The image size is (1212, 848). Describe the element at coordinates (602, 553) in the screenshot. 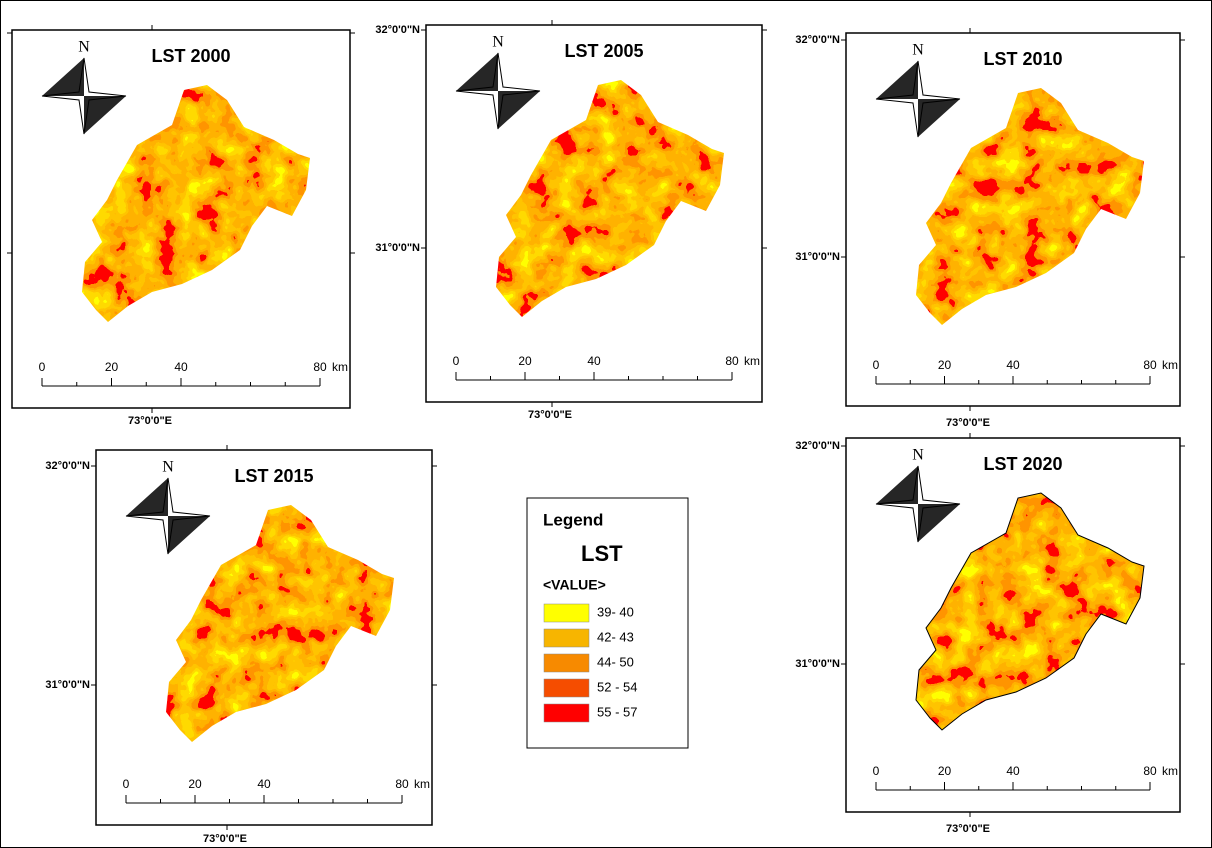

I see `legend-layer: LST` at that location.